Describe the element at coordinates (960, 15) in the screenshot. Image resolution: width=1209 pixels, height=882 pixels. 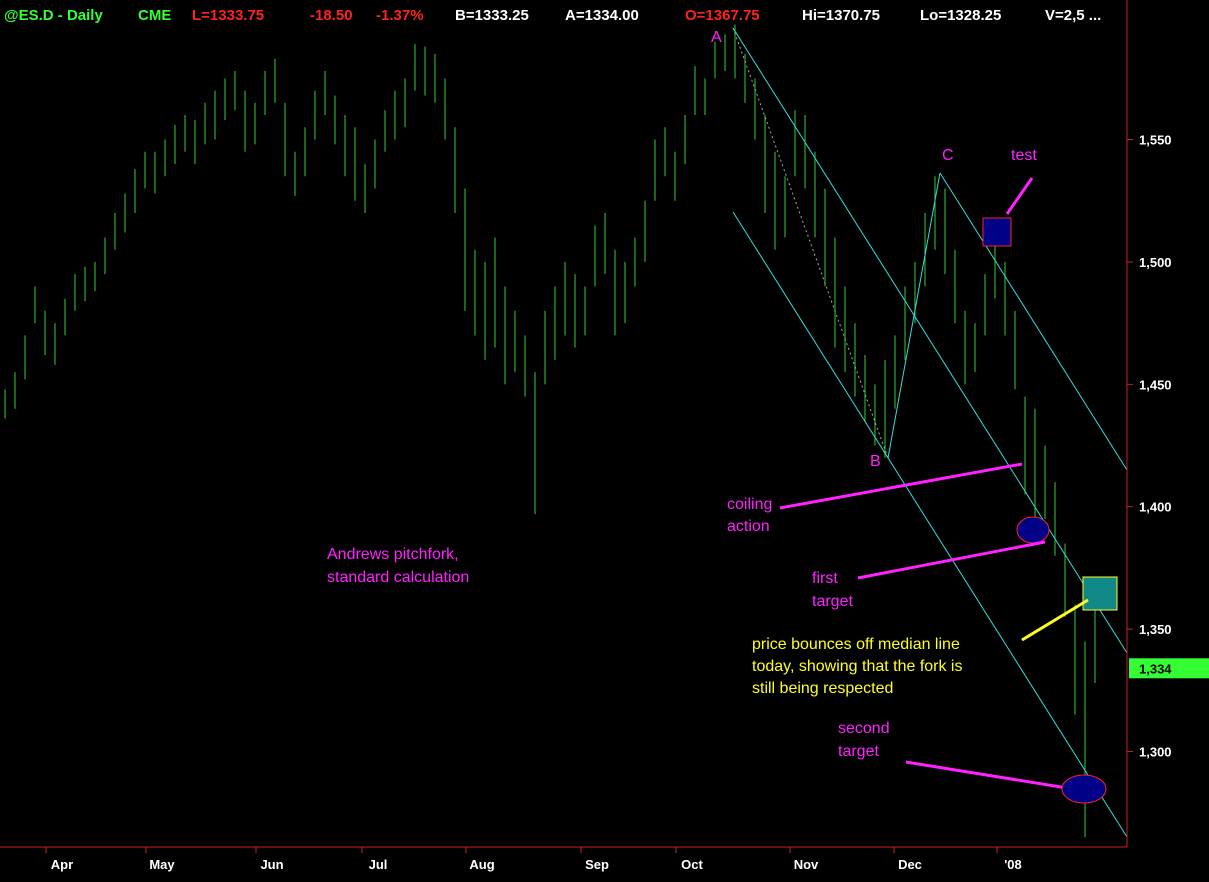
I see `low: Lo=1328.25` at that location.